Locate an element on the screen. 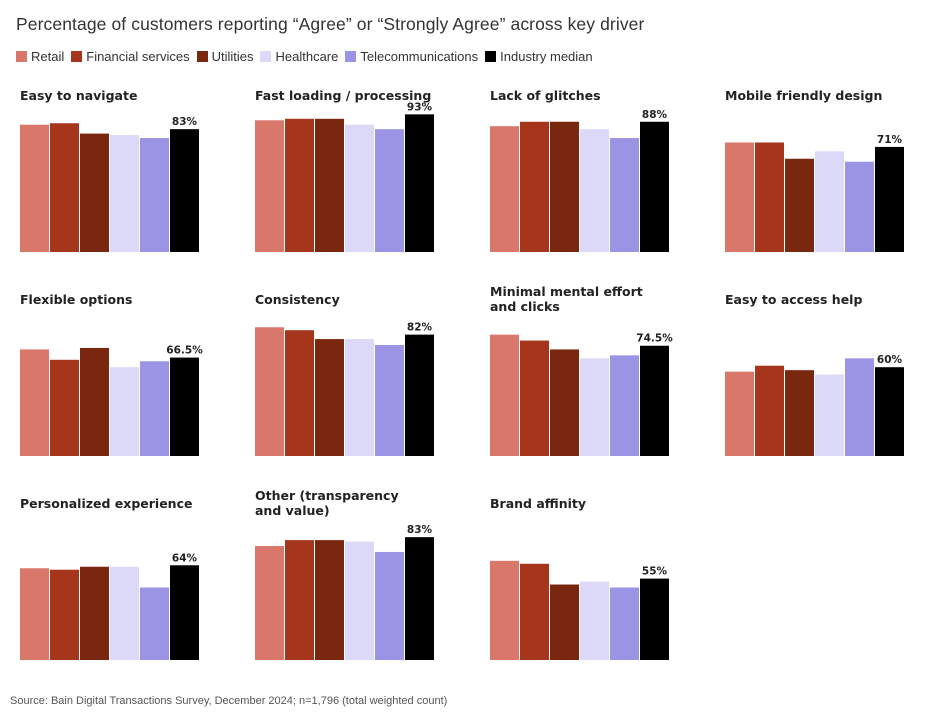  chart-panel: Mobile friendly design 71% is located at coordinates (821, 183).